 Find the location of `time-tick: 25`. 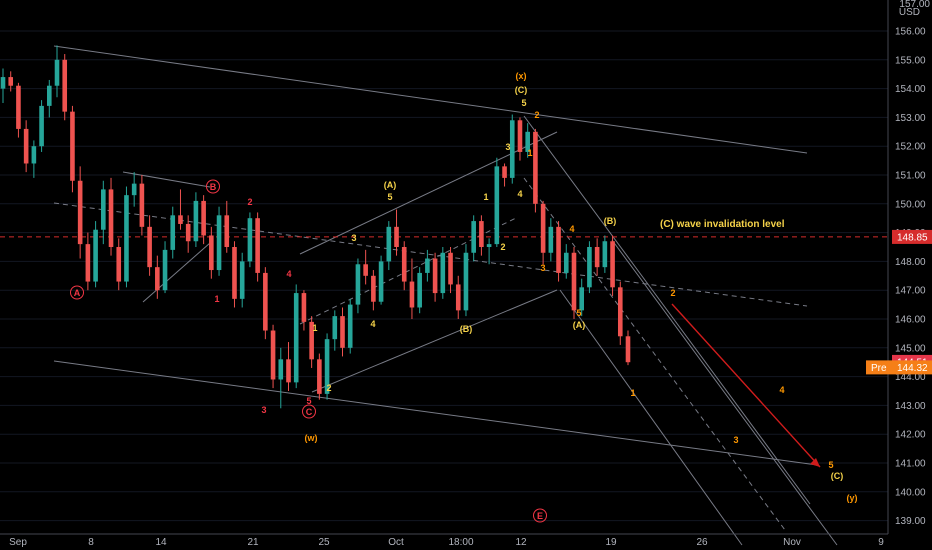

time-tick: 25 is located at coordinates (324, 542).